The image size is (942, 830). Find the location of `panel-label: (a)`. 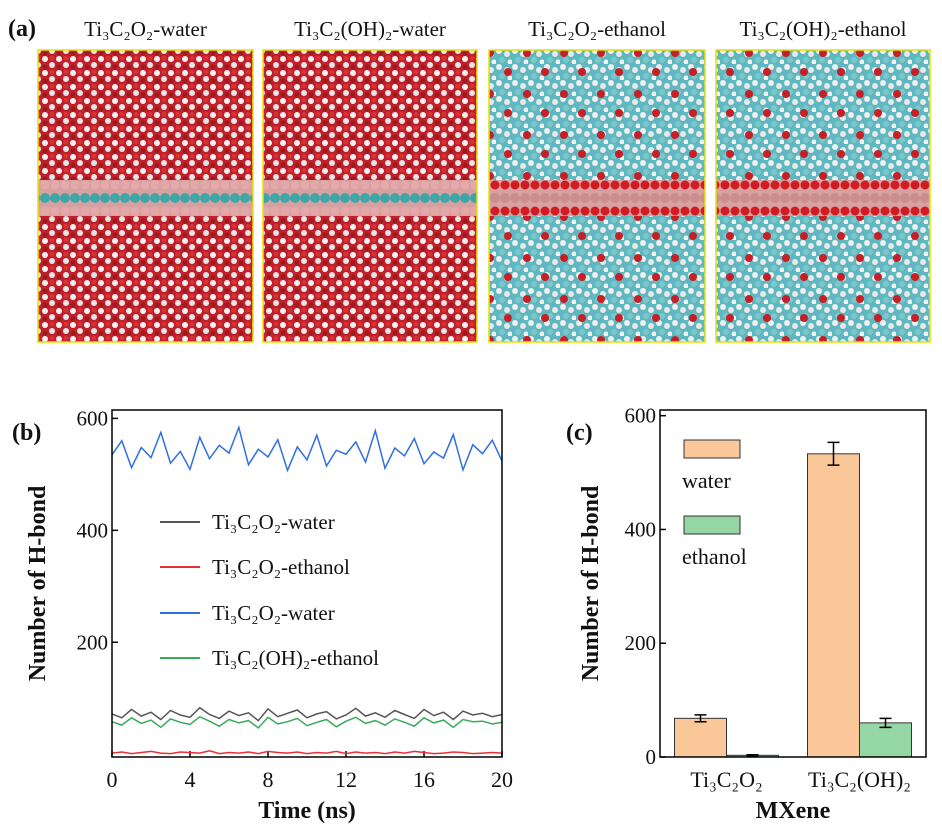

panel-label: (a) is located at coordinates (22, 29).